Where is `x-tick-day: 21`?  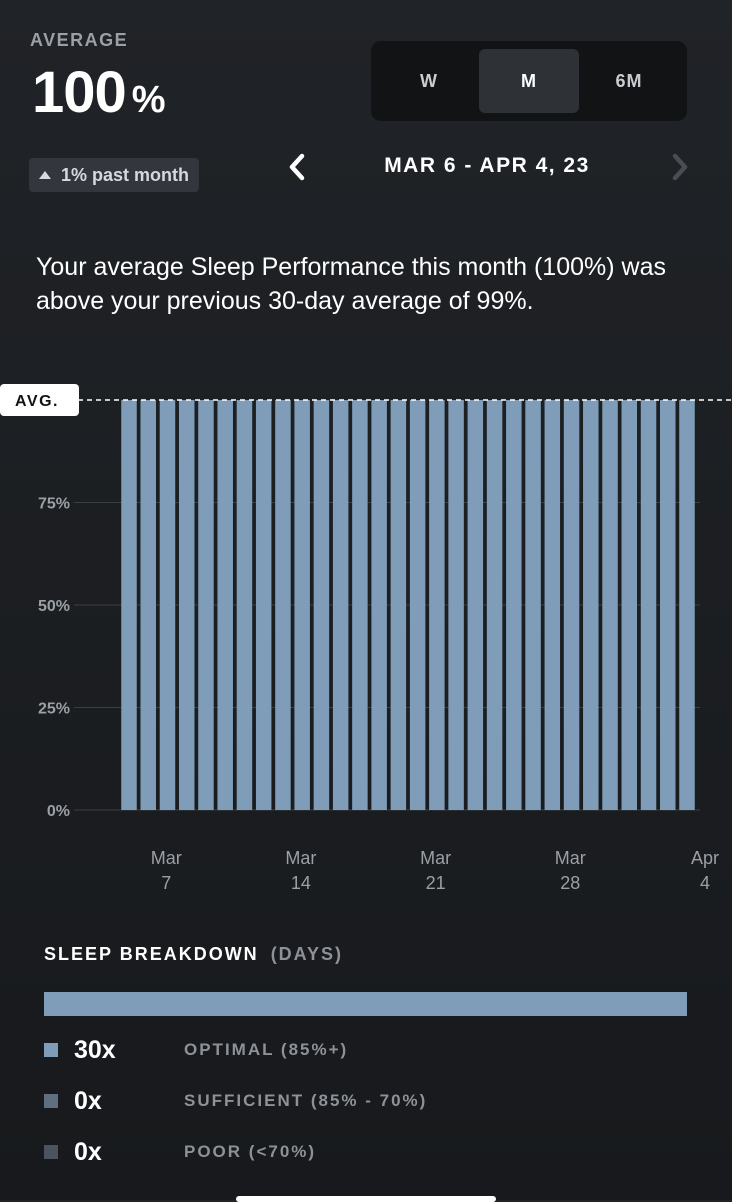 x-tick-day: 21 is located at coordinates (436, 883).